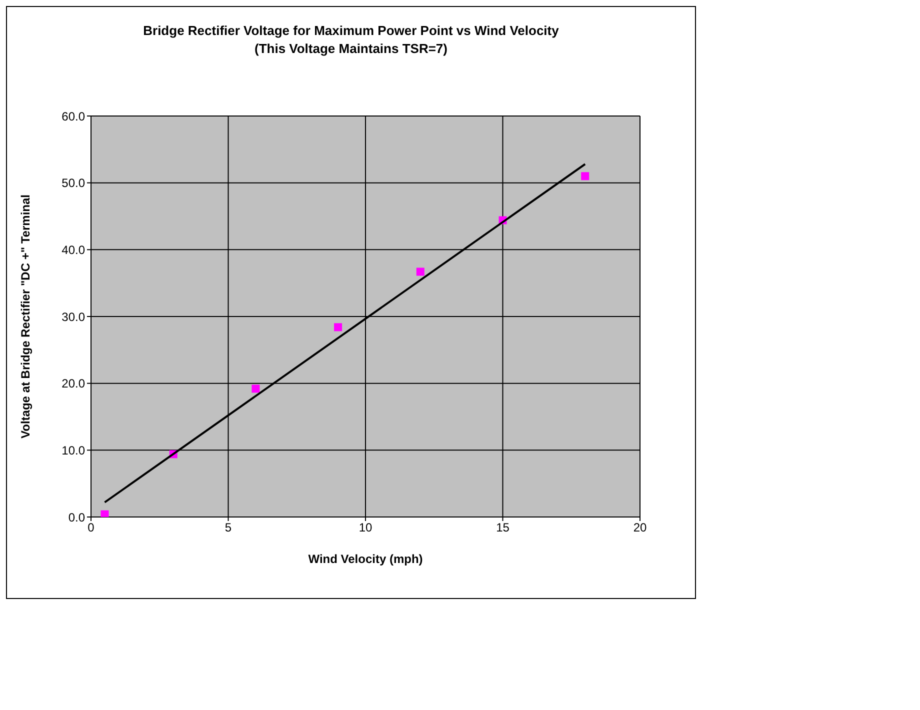  What do you see at coordinates (640, 527) in the screenshot?
I see `x-tick-label: 20` at bounding box center [640, 527].